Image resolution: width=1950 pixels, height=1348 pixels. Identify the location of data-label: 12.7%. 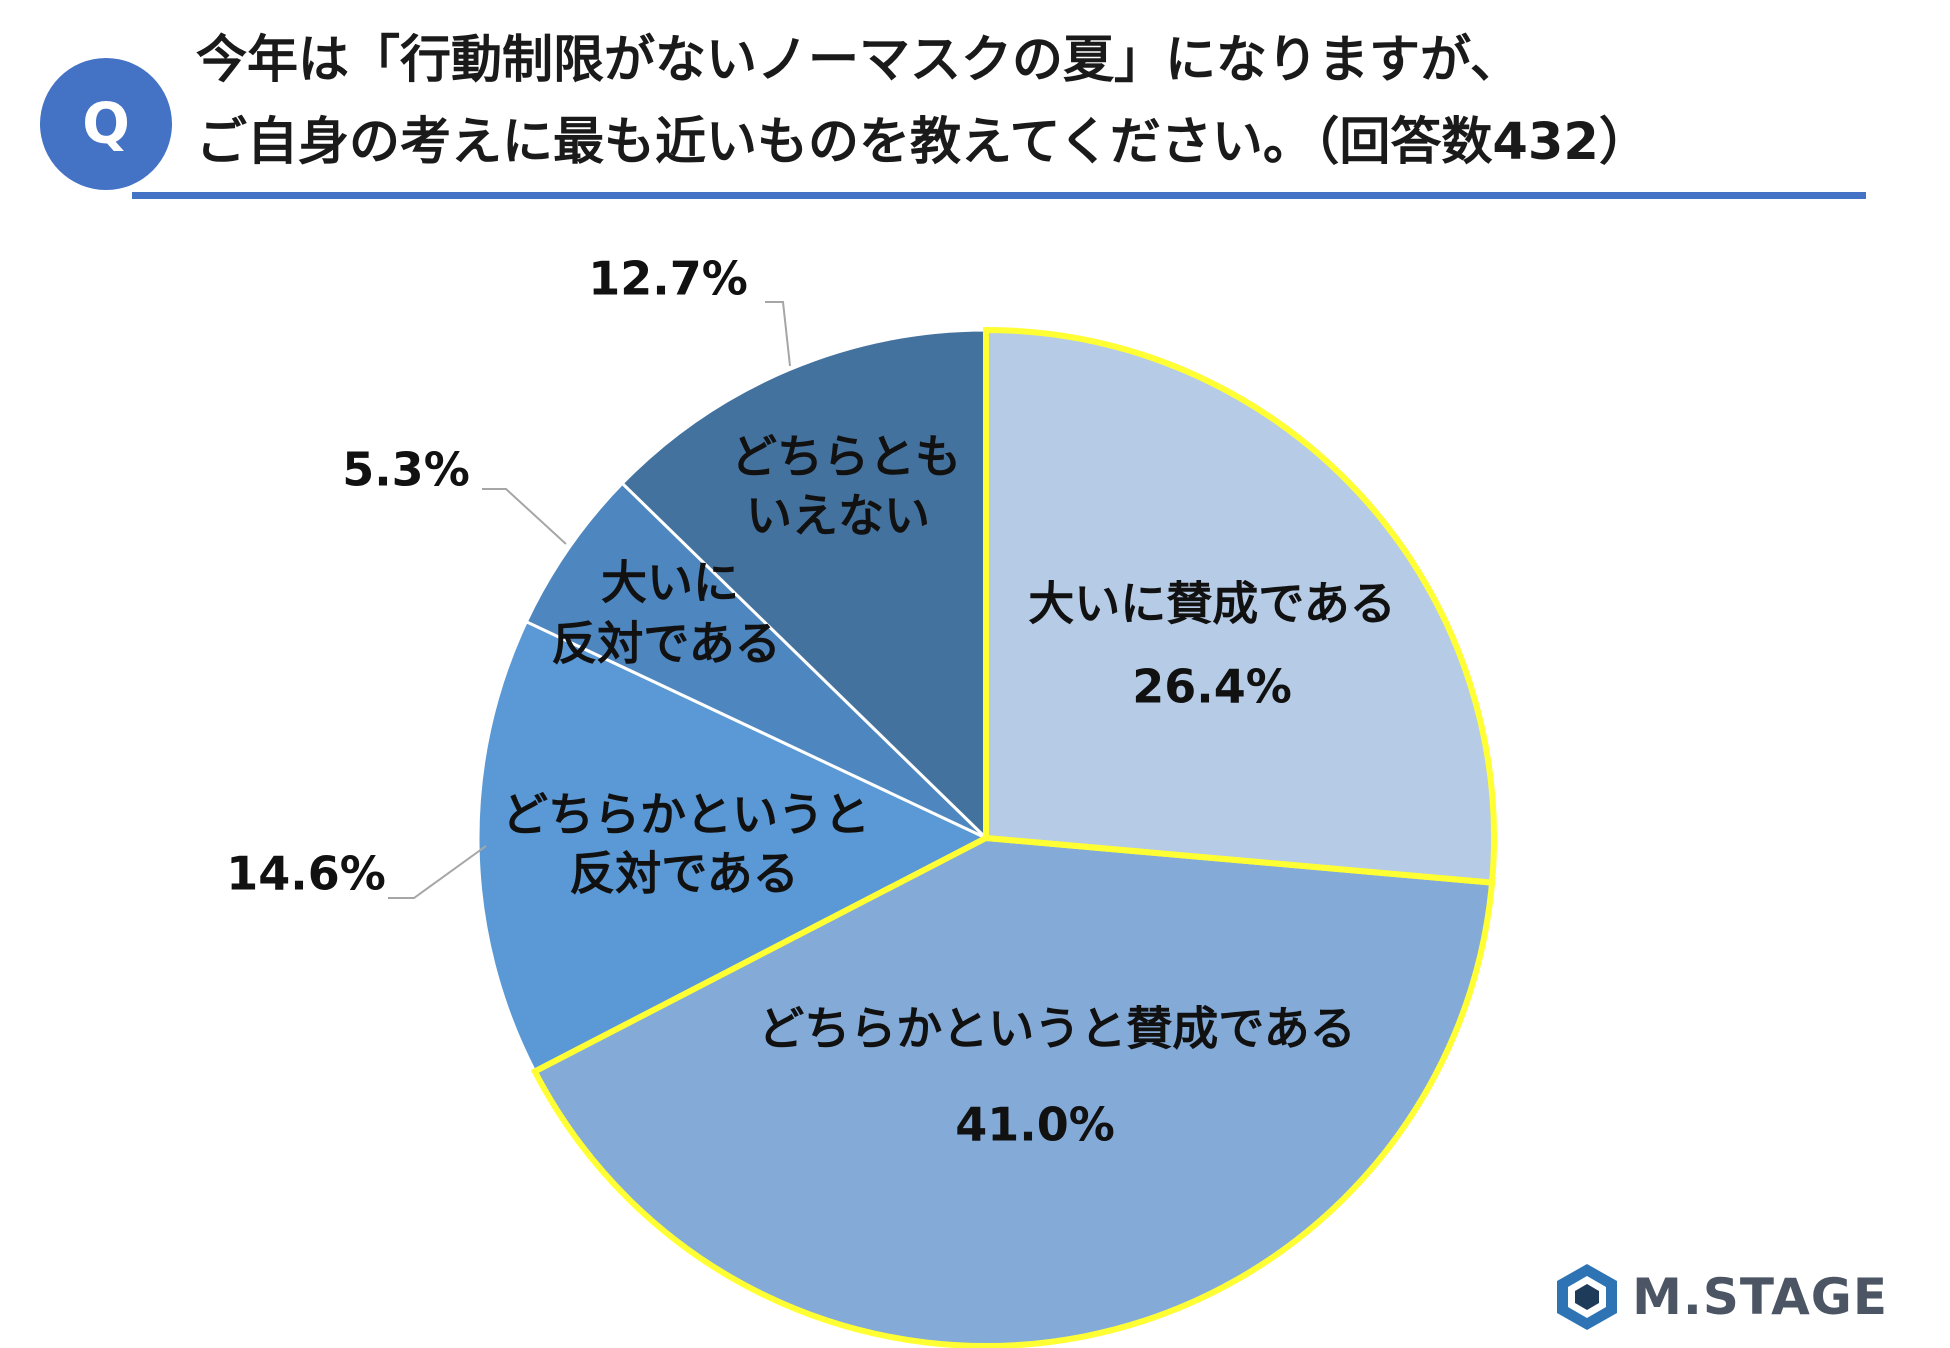
(668, 279).